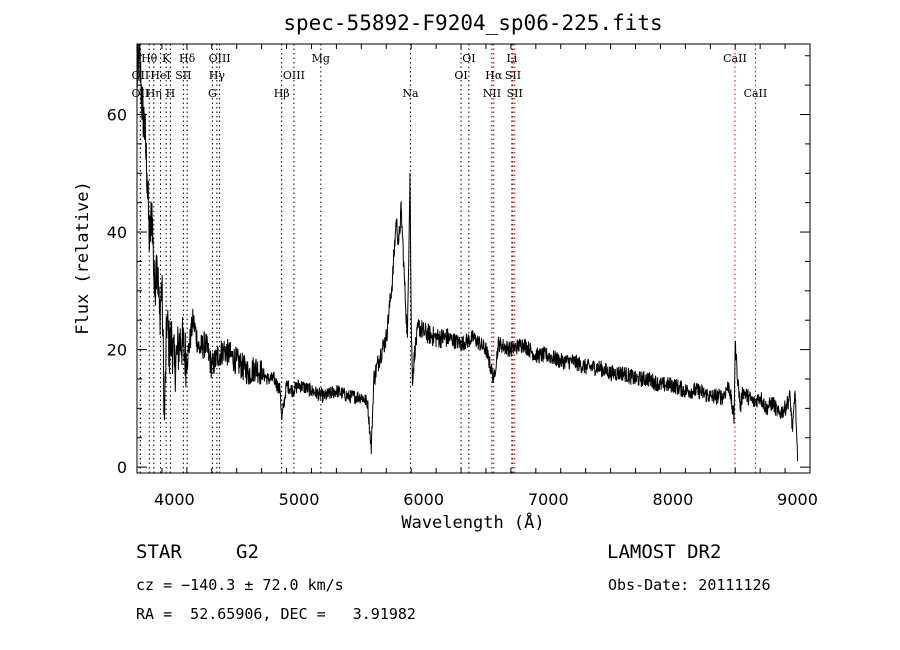 This screenshot has height=650, width=900. What do you see at coordinates (83, 258) in the screenshot?
I see `y-axis-label: Flux (relative)` at bounding box center [83, 258].